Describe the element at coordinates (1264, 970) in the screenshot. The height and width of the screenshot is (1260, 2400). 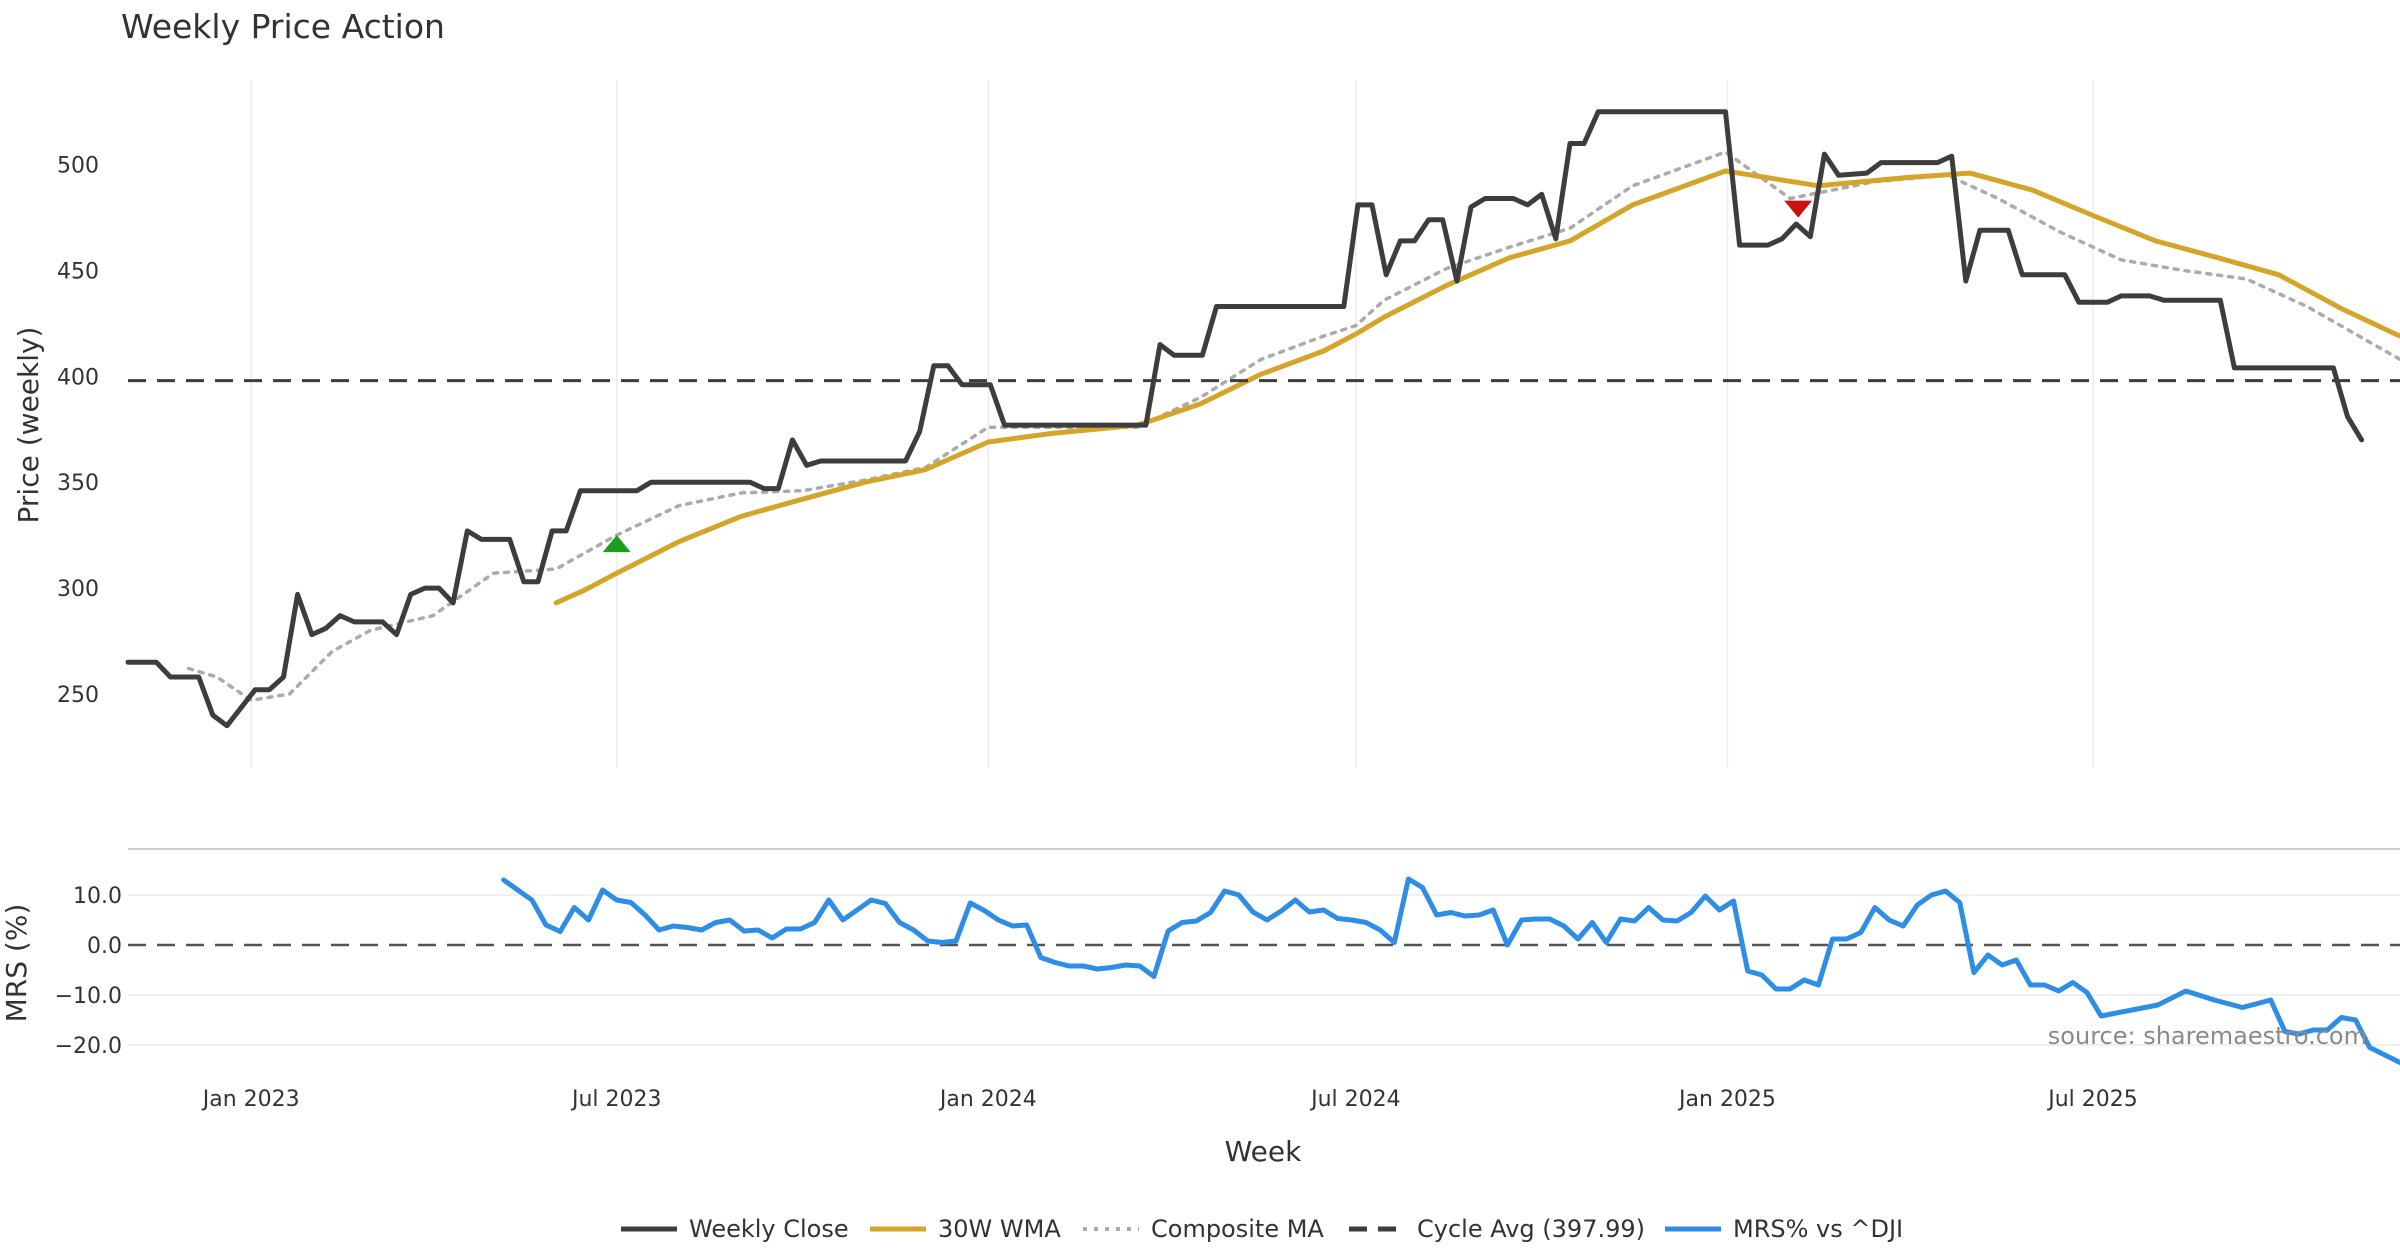
I see `mrs-gridlines` at that location.